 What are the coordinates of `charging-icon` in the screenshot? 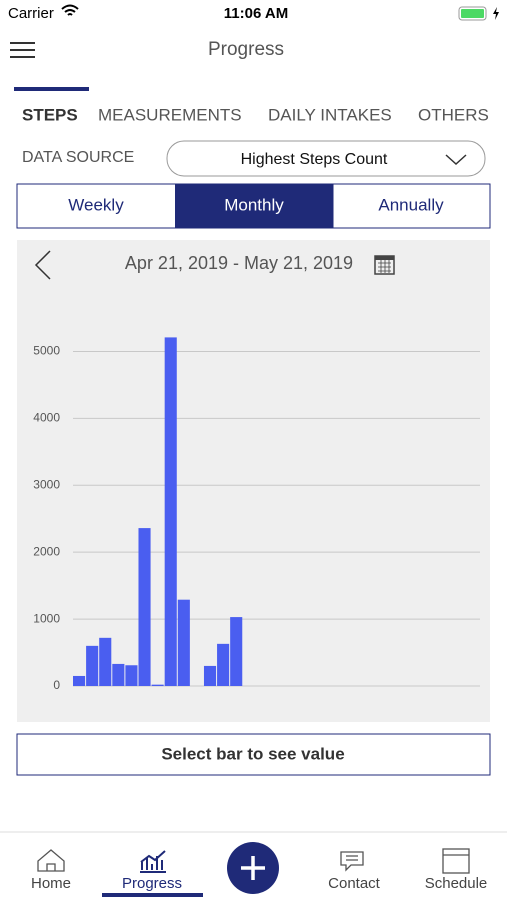 It's located at (496, 13).